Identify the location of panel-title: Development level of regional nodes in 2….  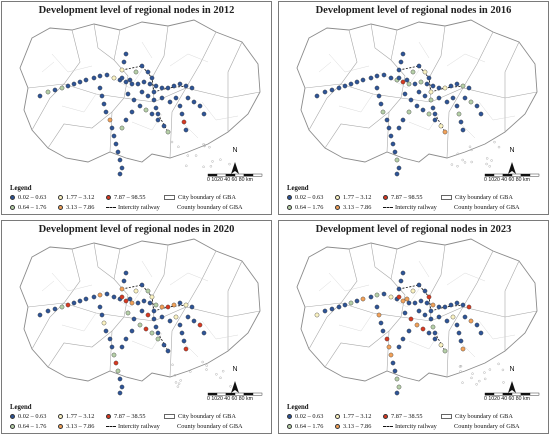
(136, 10).